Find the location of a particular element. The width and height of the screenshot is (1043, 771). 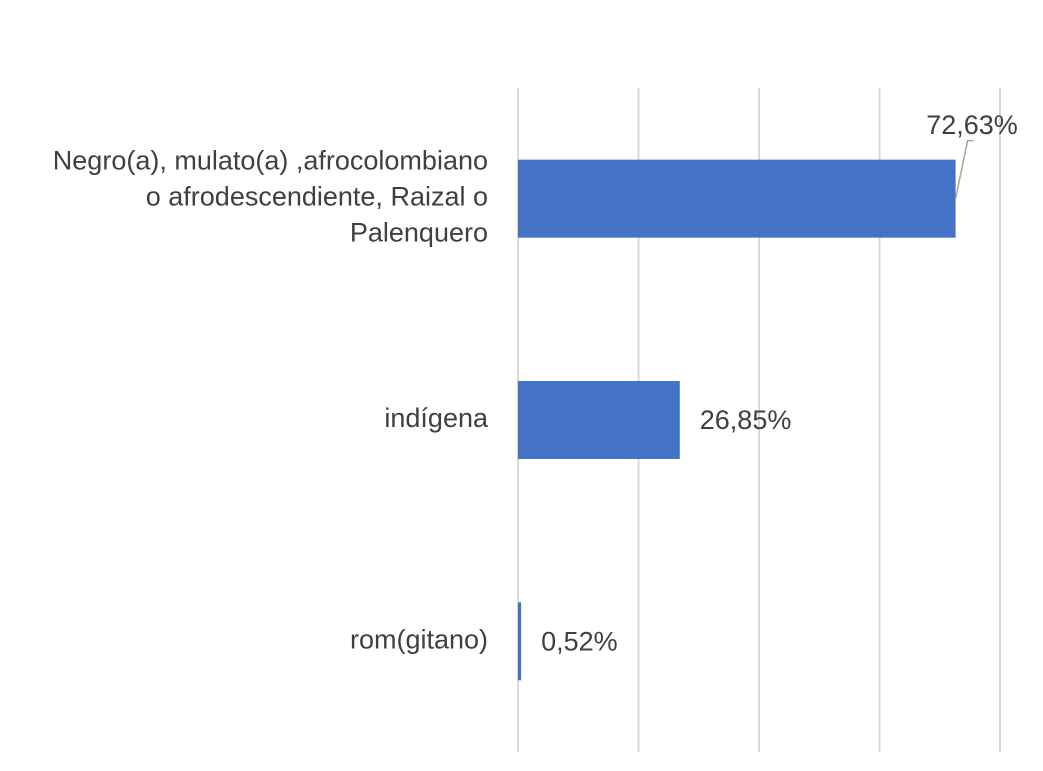

category-label: indígena is located at coordinates (436, 418).